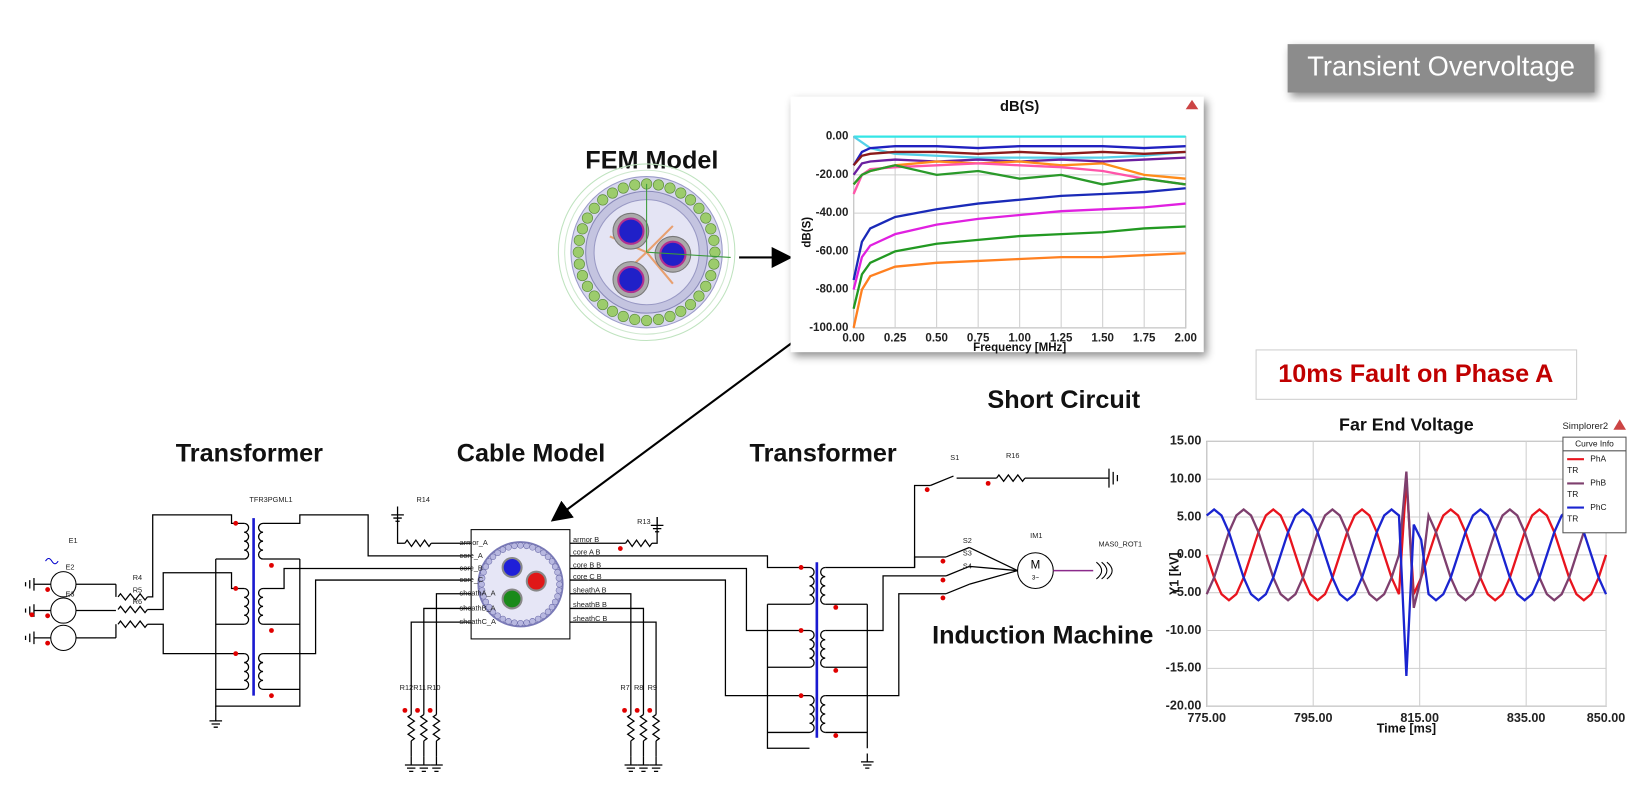  Describe the element at coordinates (1572, 470) in the screenshot. I see `legend-sublabel: TR` at that location.